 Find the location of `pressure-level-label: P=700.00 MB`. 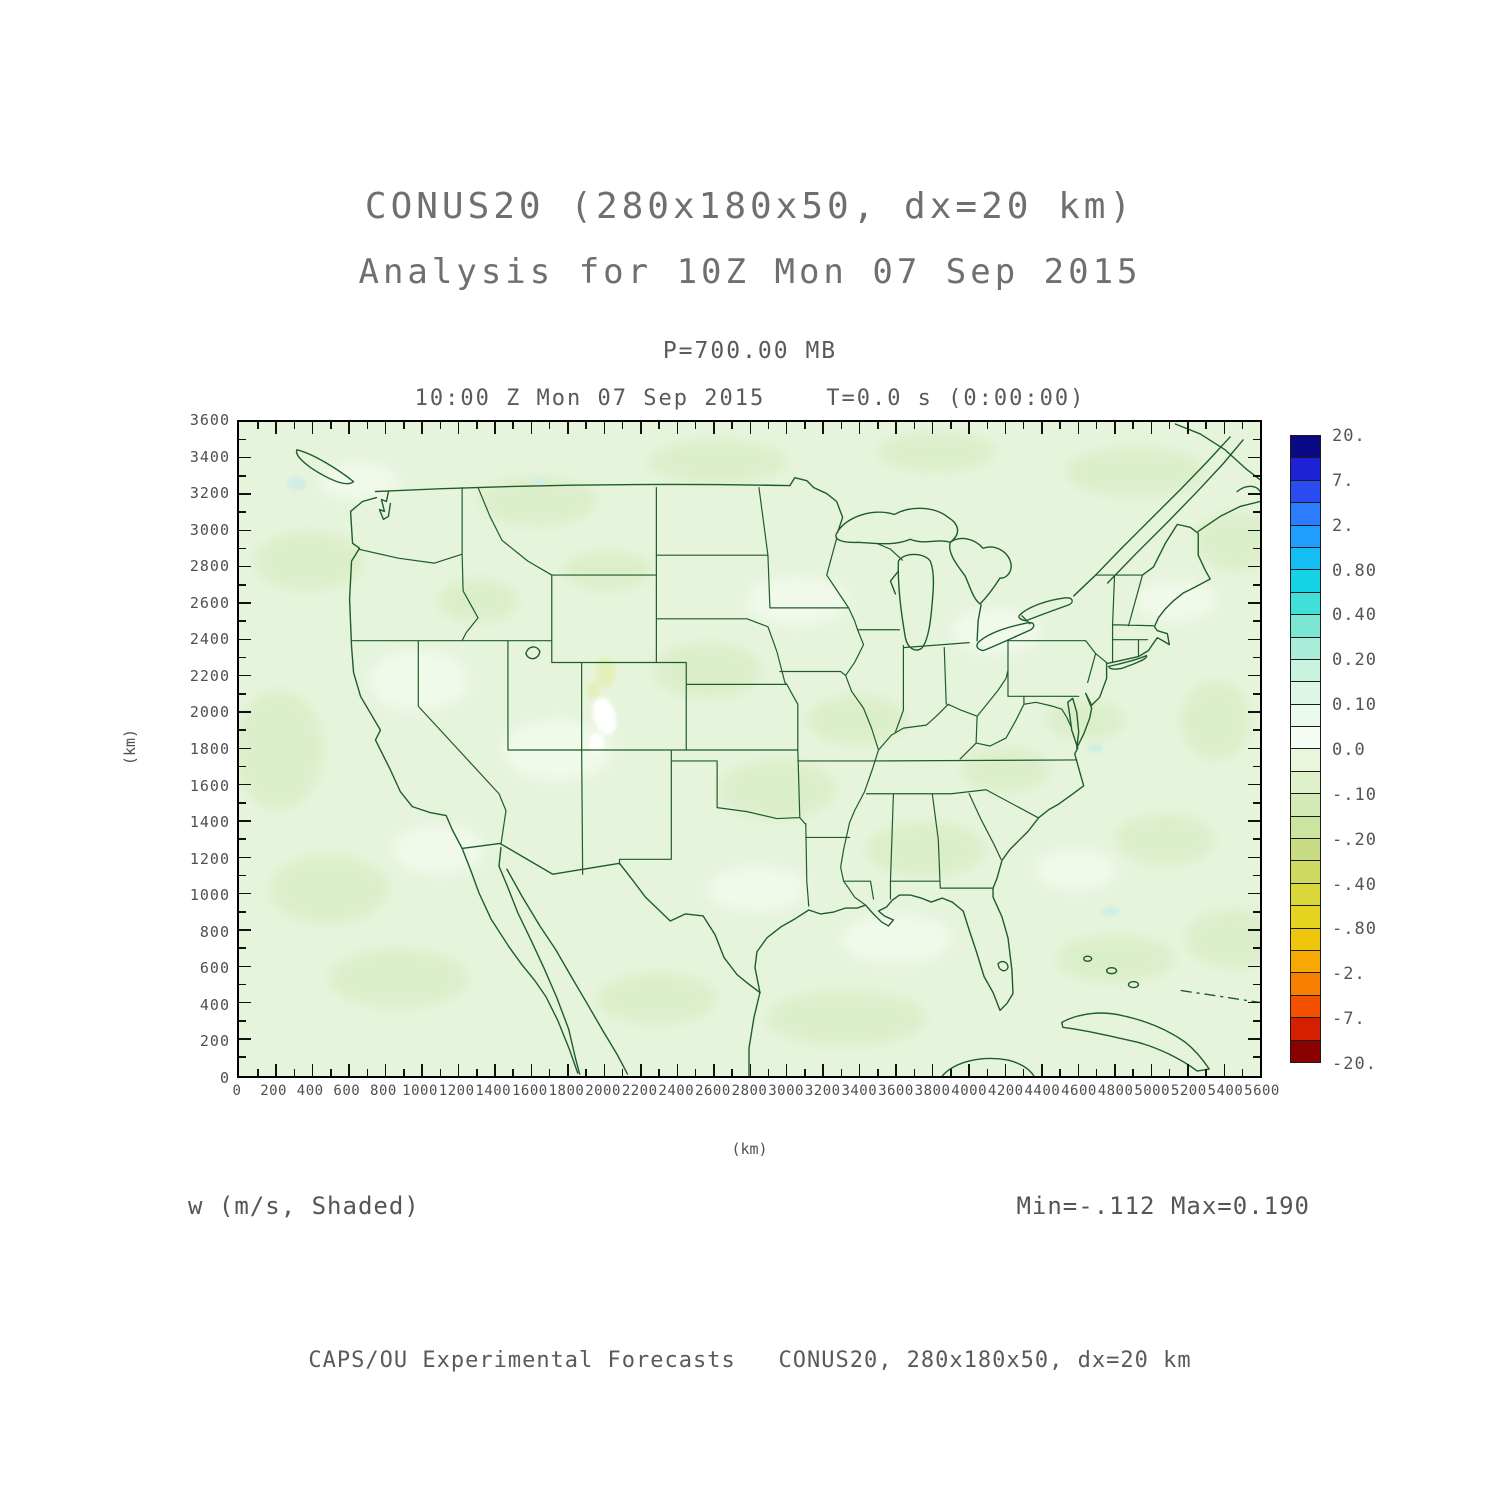

pressure-level-label: P=700.00 MB is located at coordinates (750, 351).